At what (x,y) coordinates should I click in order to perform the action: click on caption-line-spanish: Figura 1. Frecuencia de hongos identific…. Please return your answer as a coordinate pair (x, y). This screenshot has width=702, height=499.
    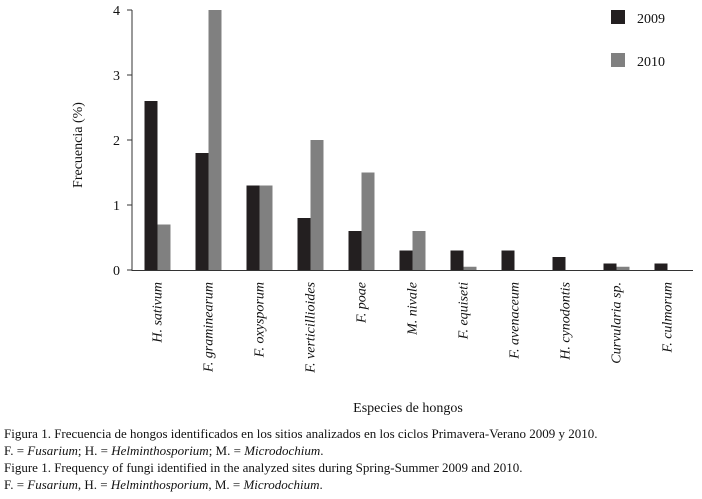
    Looking at the image, I should click on (301, 433).